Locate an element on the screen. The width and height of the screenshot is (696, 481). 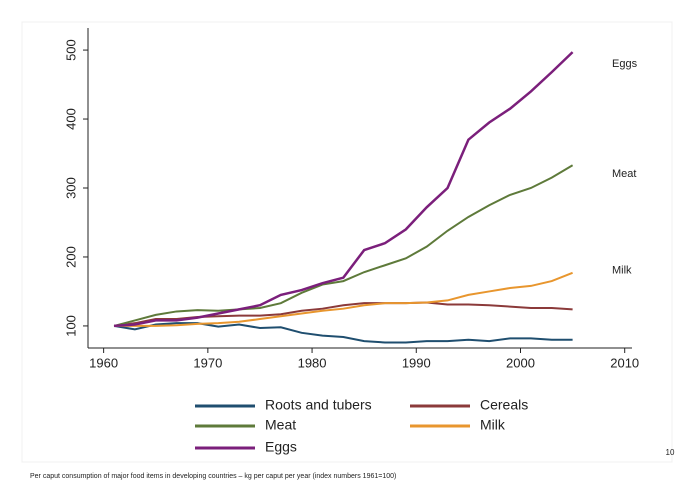
end-label: Milk is located at coordinates (622, 271).